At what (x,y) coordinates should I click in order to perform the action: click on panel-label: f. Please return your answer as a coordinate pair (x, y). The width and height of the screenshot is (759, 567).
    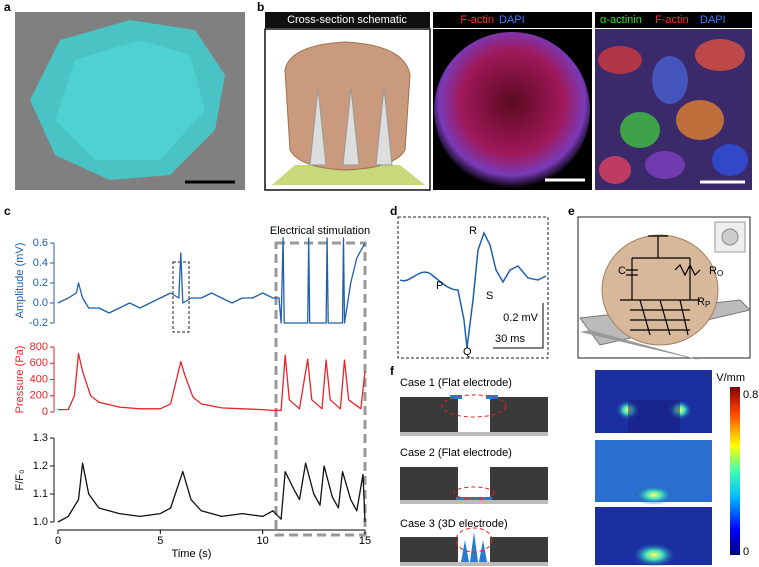
    Looking at the image, I should click on (392, 371).